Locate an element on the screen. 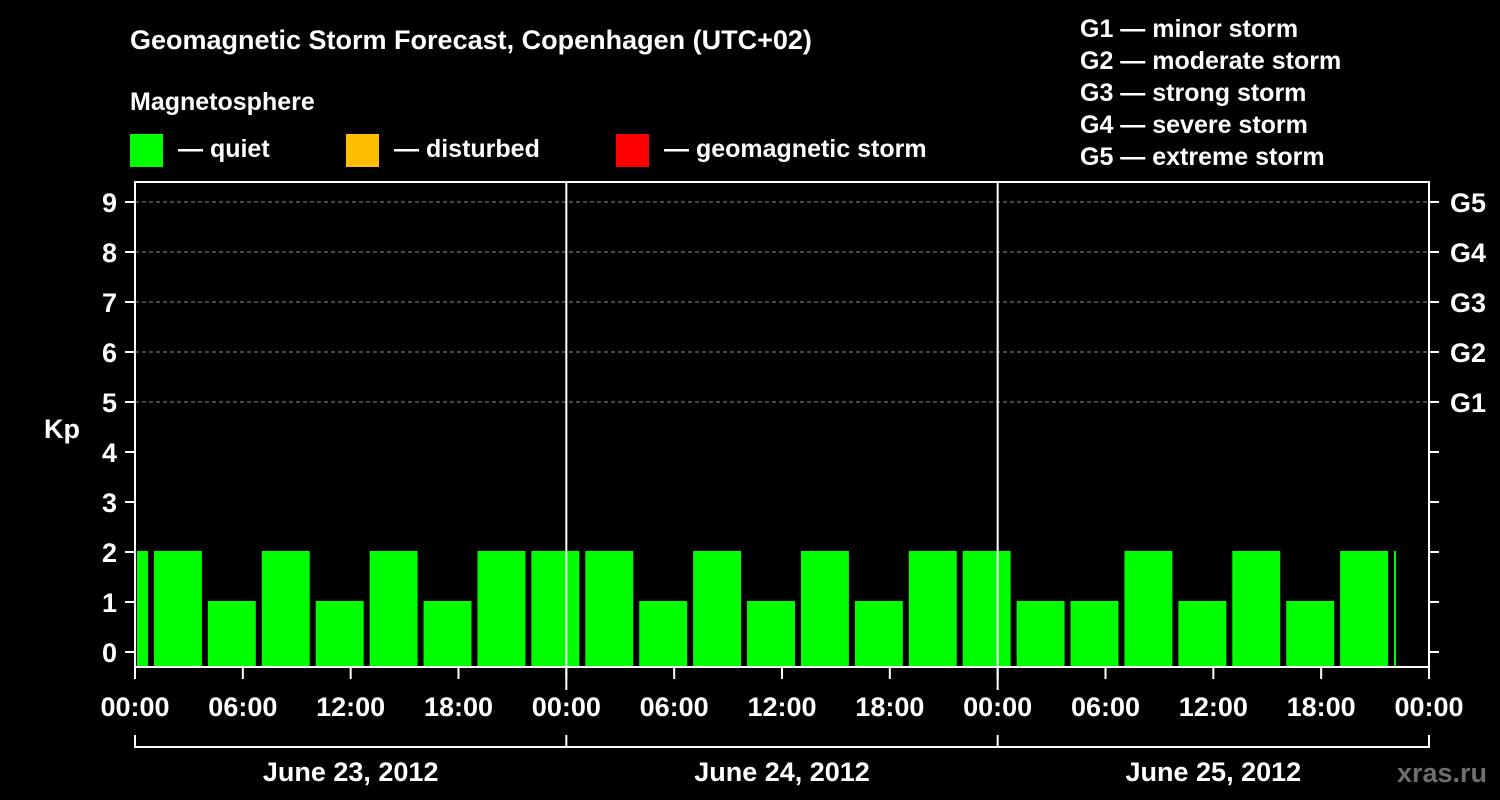 The height and width of the screenshot is (800, 1500). y-tick-label-5: 5 is located at coordinates (109, 403).